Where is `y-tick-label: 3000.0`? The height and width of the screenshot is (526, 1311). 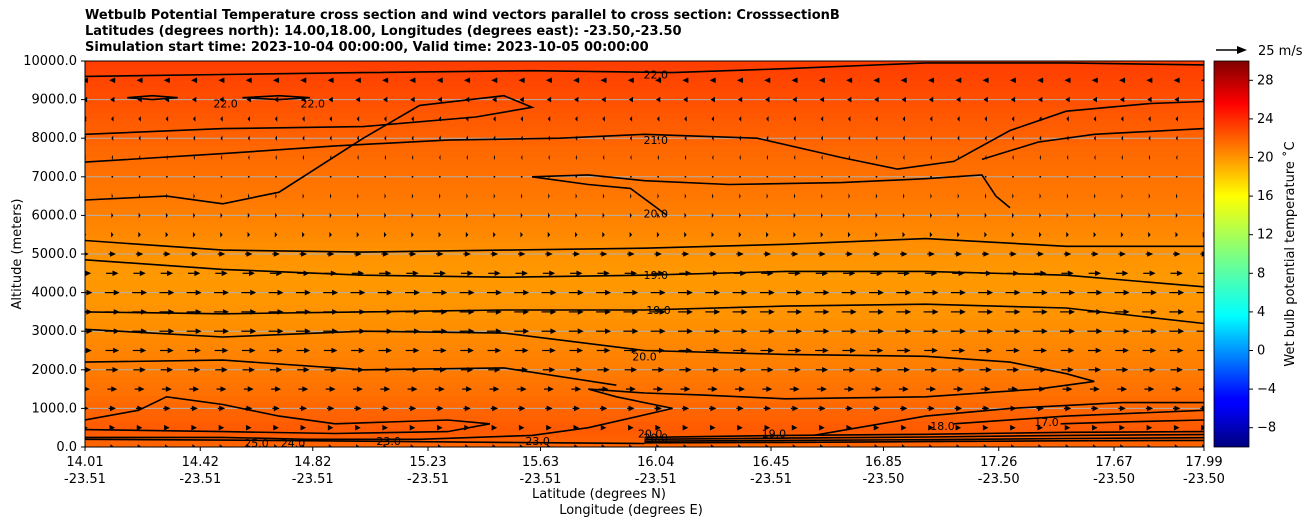
y-tick-label: 3000.0 is located at coordinates (55, 331).